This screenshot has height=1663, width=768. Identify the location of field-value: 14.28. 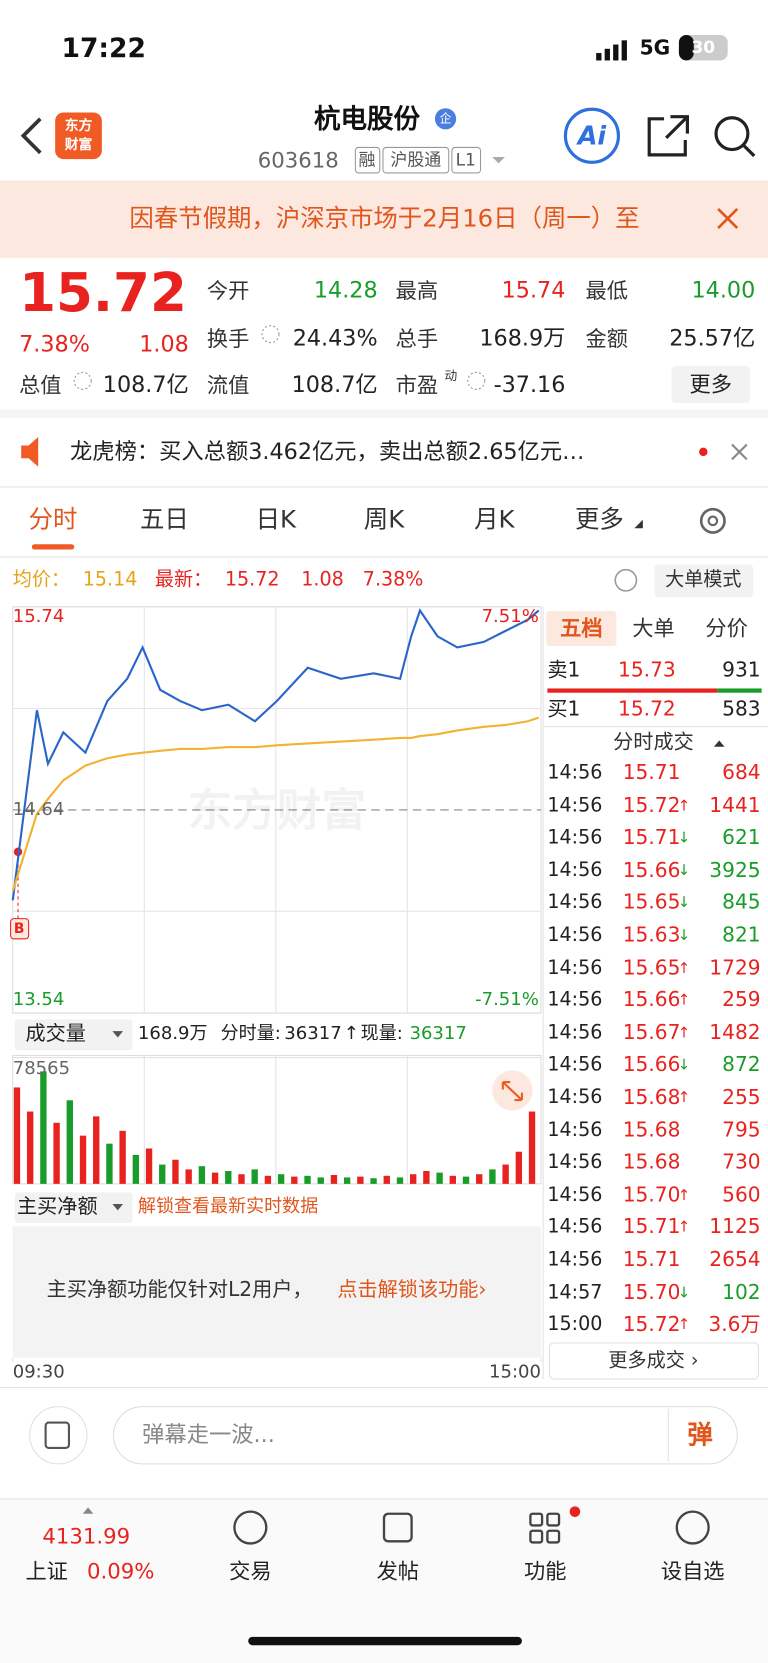
(345, 290).